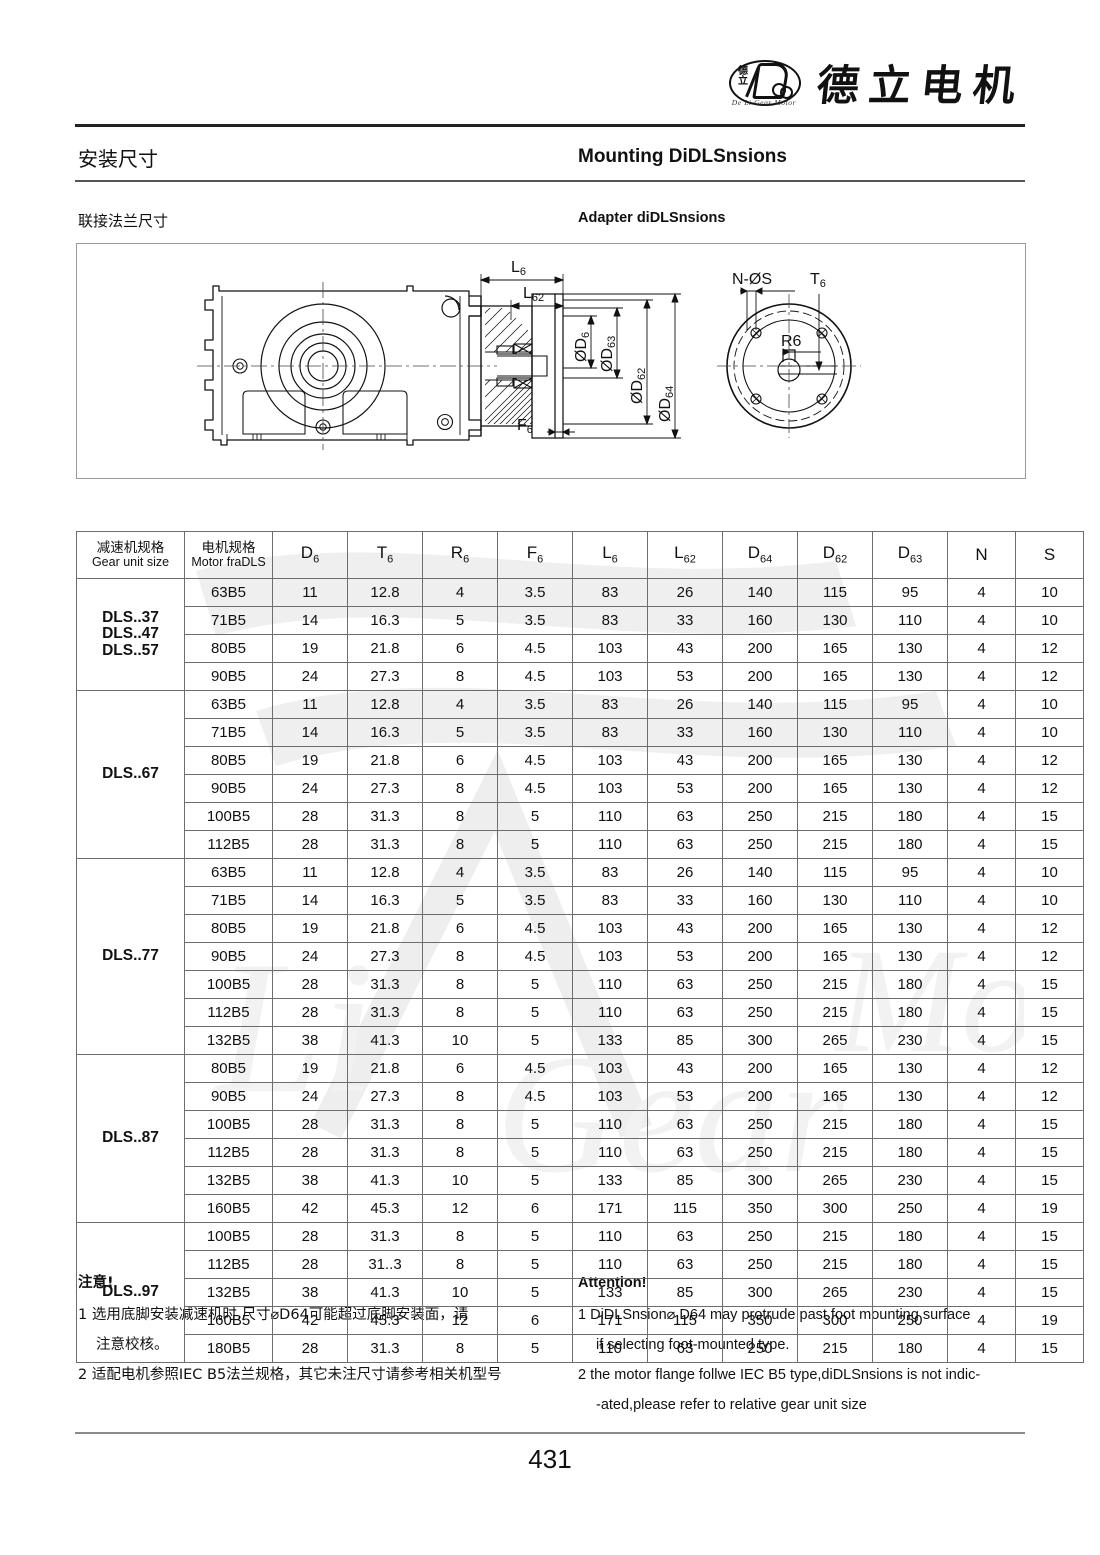  I want to click on cell-t6: 27.3, so click(385, 676).